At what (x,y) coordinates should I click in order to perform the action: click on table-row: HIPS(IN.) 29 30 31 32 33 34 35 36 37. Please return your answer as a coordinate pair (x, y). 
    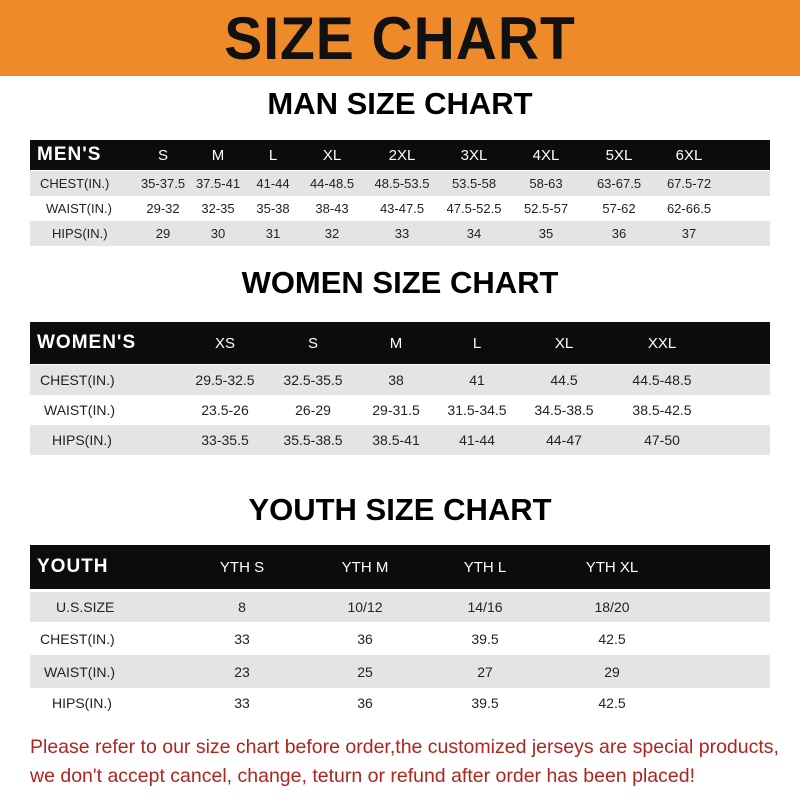
    Looking at the image, I should click on (400, 233).